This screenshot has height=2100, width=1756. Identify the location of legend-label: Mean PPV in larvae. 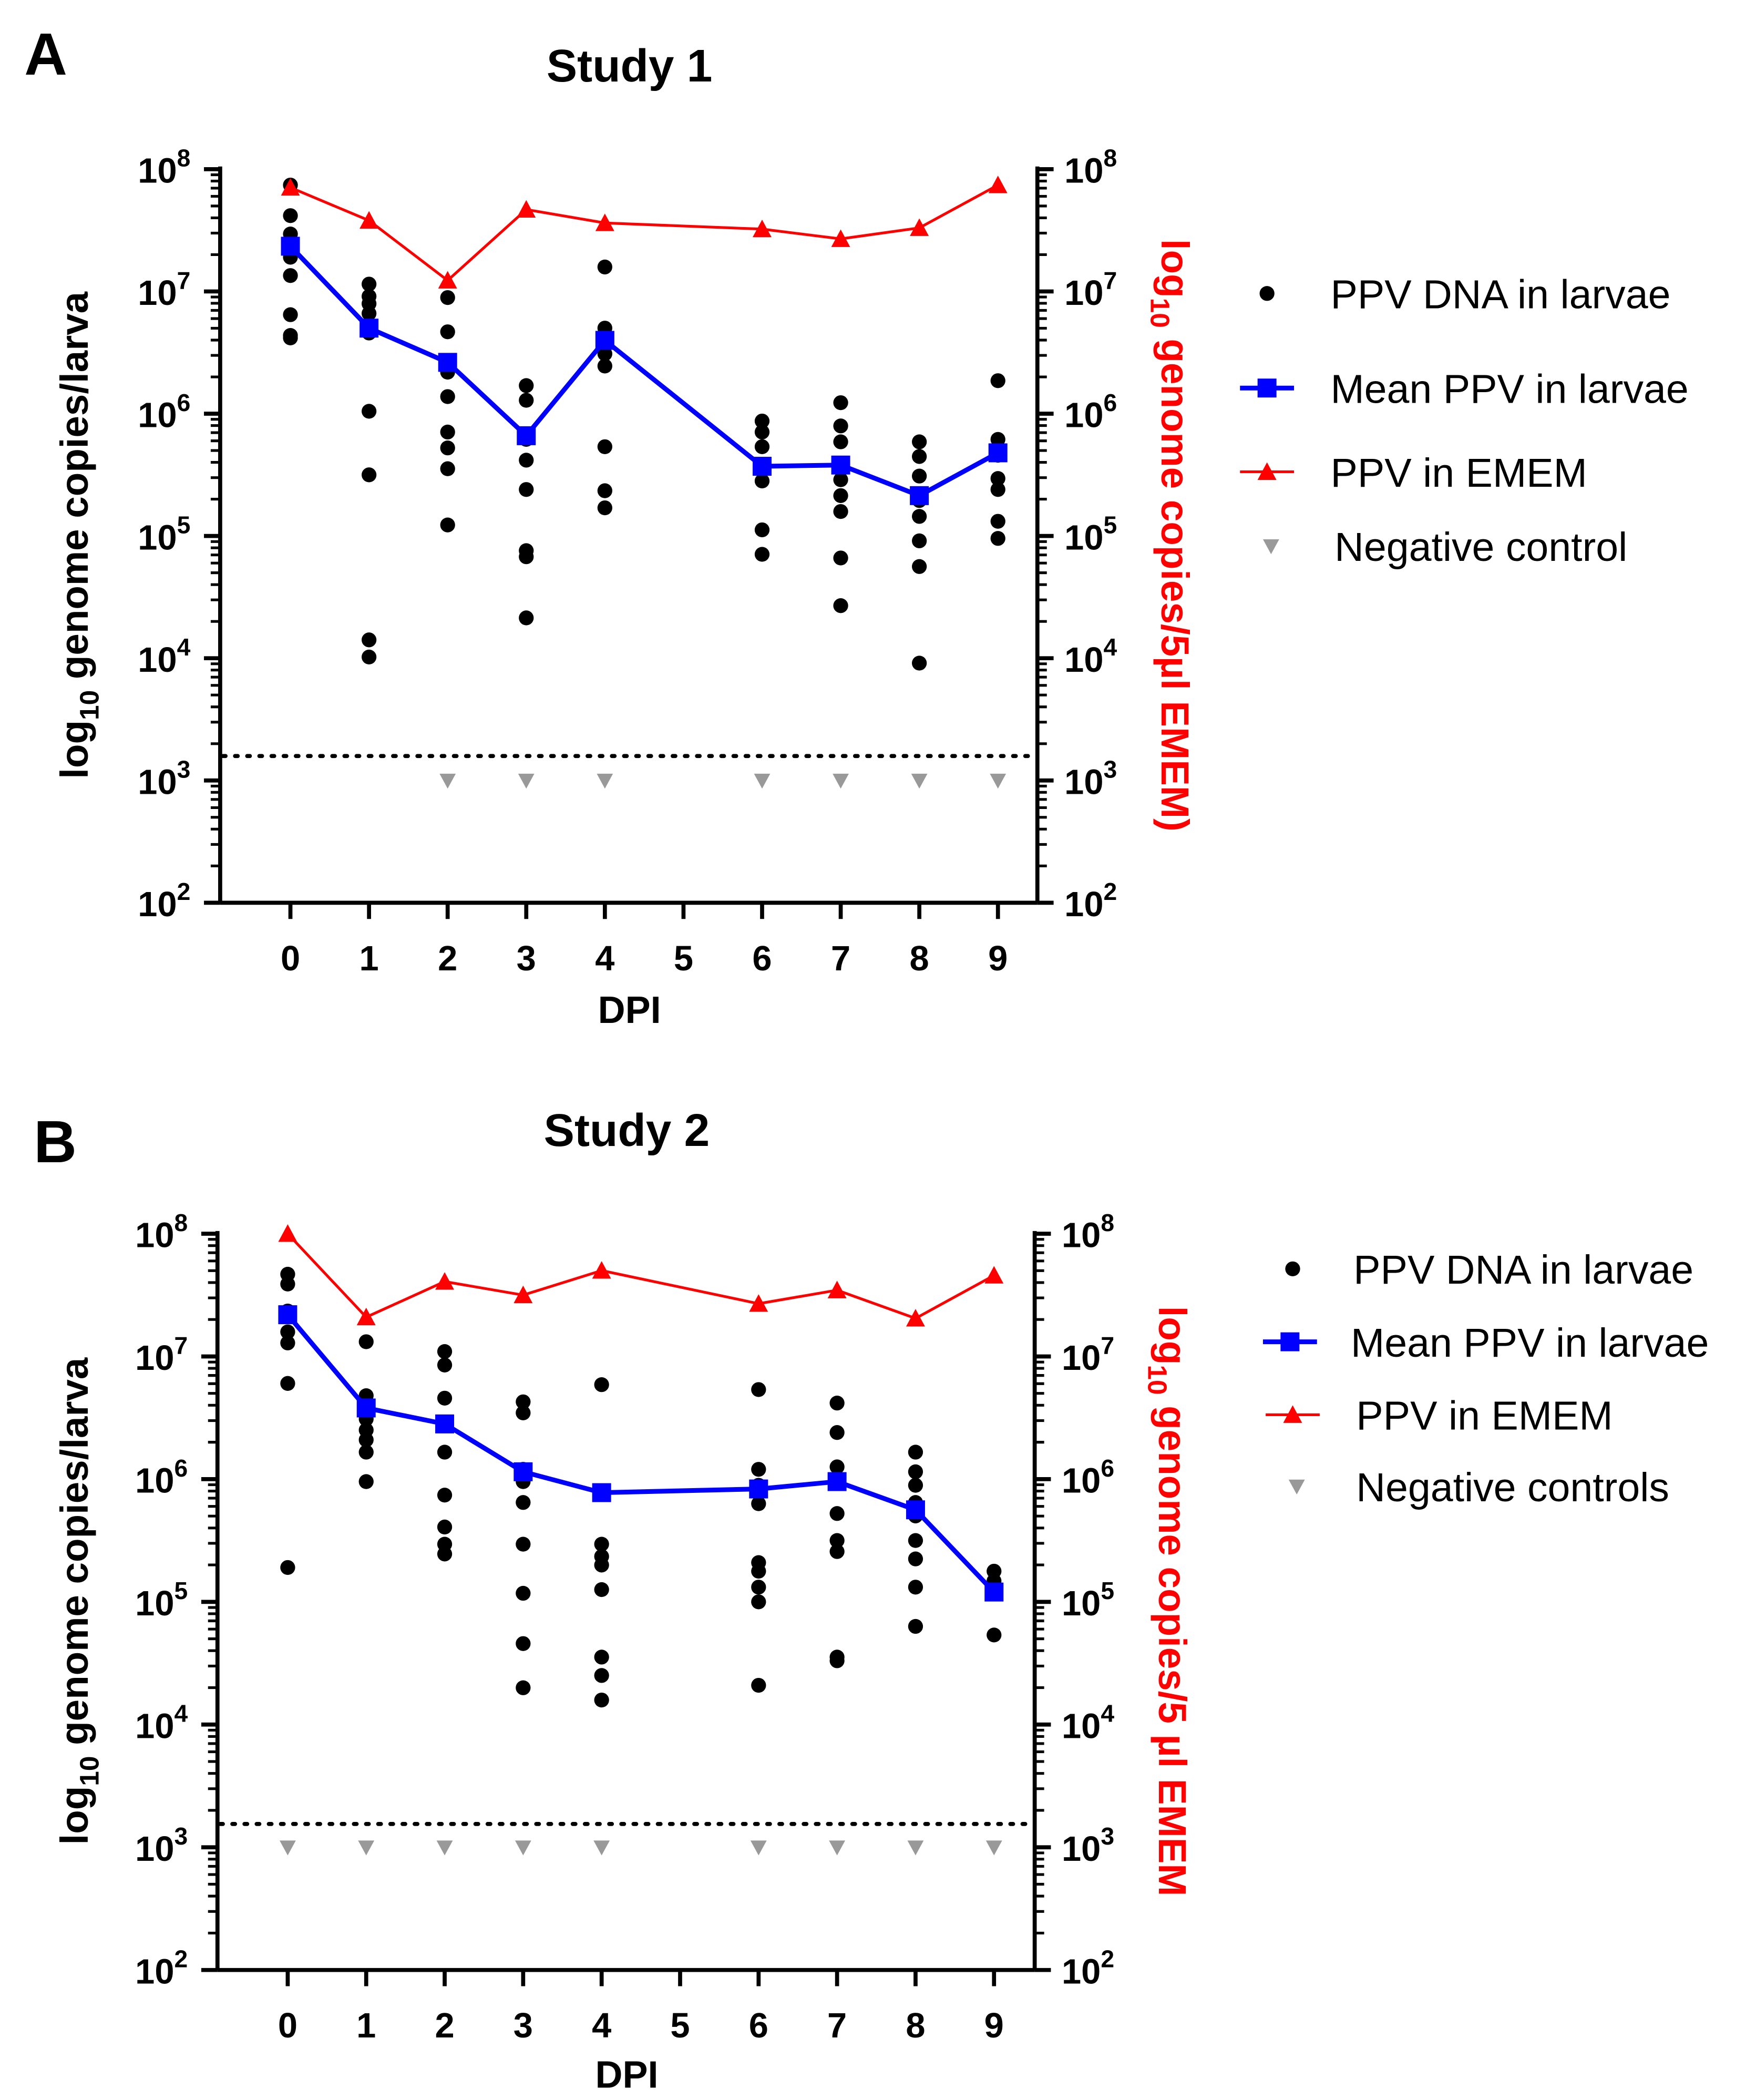
(1530, 1343).